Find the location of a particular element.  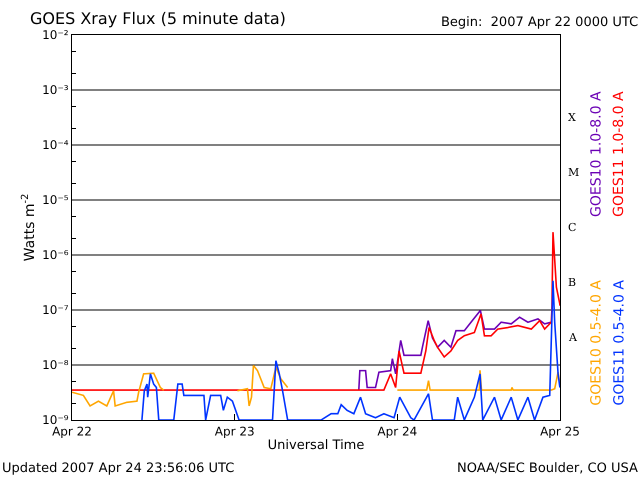

x-tick-label: Apr 24 is located at coordinates (397, 431).